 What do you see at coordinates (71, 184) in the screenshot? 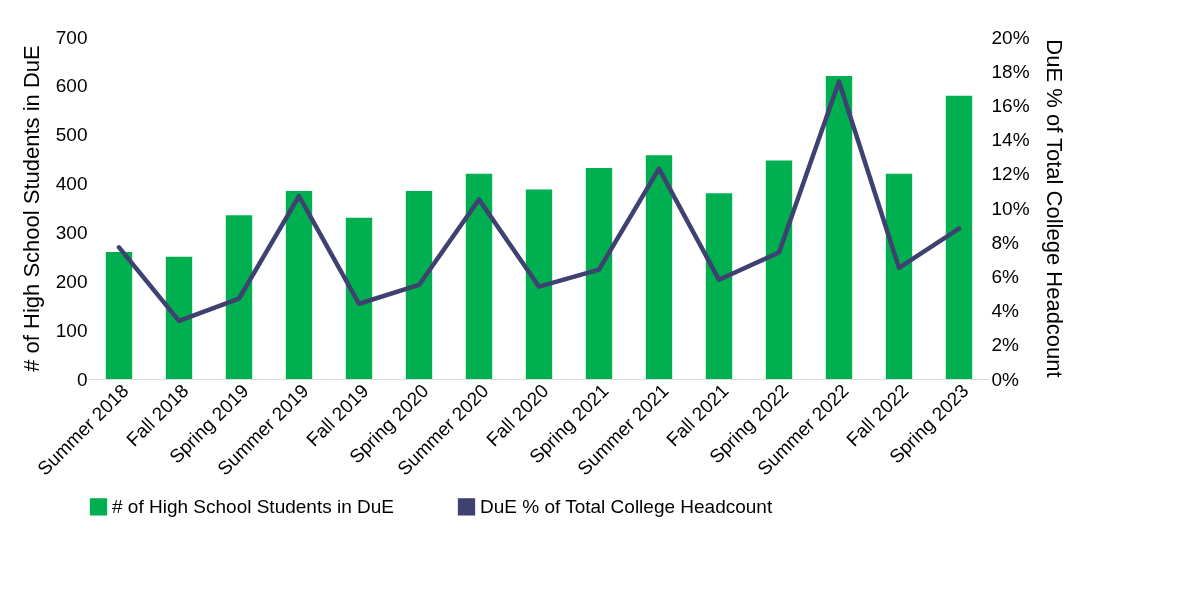
I see `y-tick-label: 400` at bounding box center [71, 184].